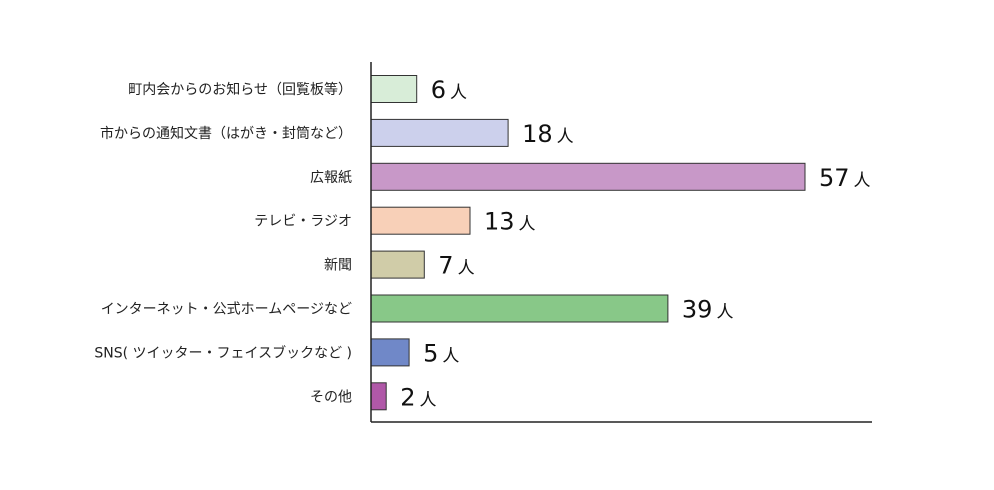 This screenshot has height=490, width=994. What do you see at coordinates (226, 310) in the screenshot?
I see `category-label-6: インターネット・公式ホームページなど` at bounding box center [226, 310].